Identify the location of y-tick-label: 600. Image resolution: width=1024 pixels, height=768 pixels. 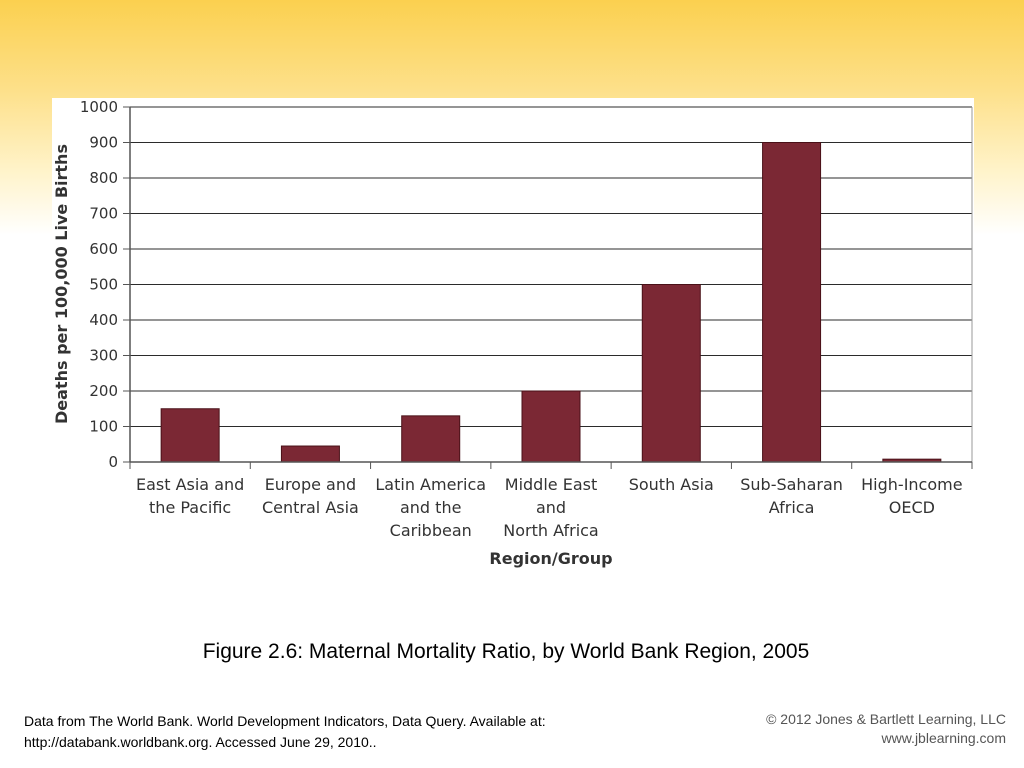
(103, 249).